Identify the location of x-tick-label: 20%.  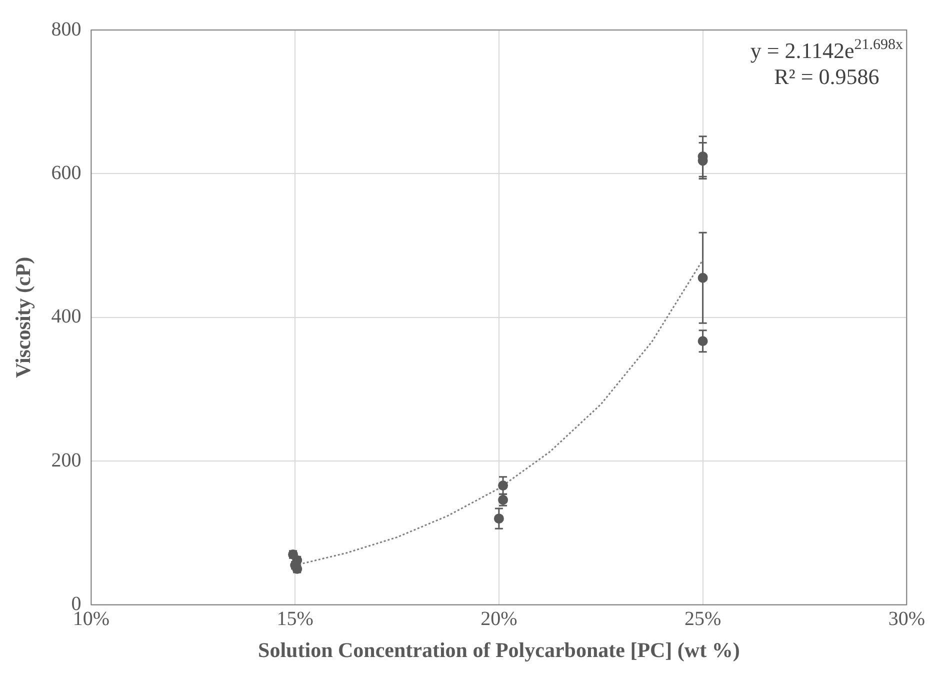
(499, 619).